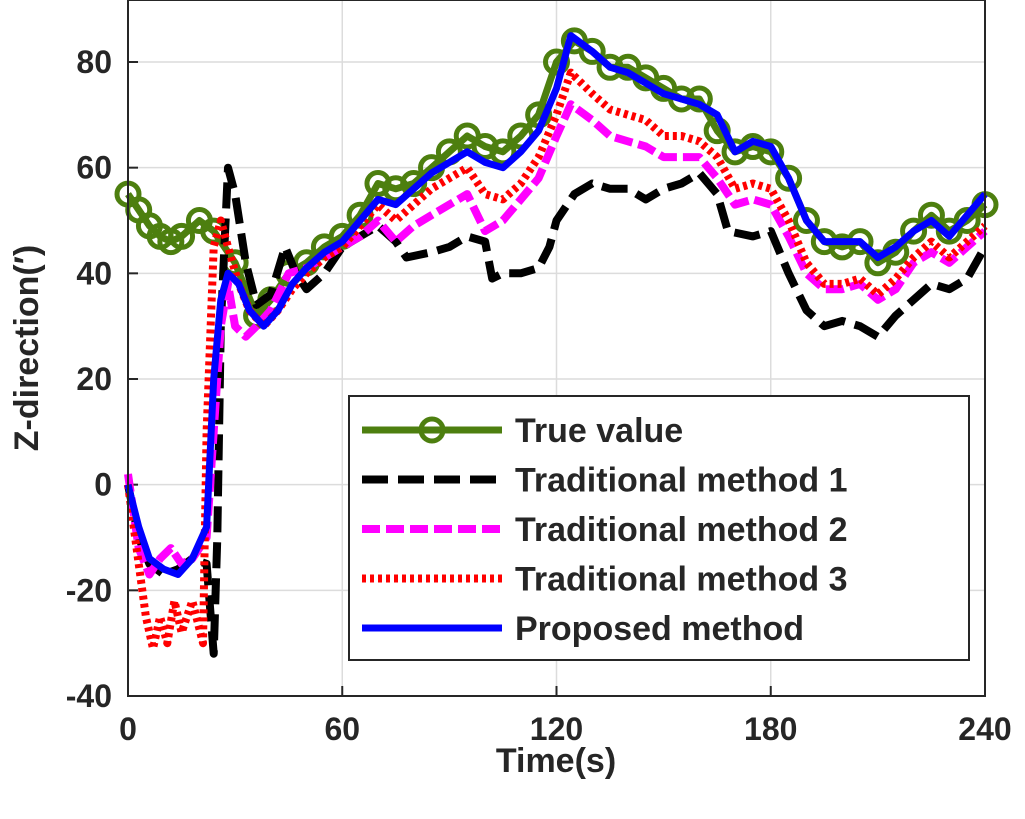  Describe the element at coordinates (432, 430) in the screenshot. I see `legend-marker` at that location.